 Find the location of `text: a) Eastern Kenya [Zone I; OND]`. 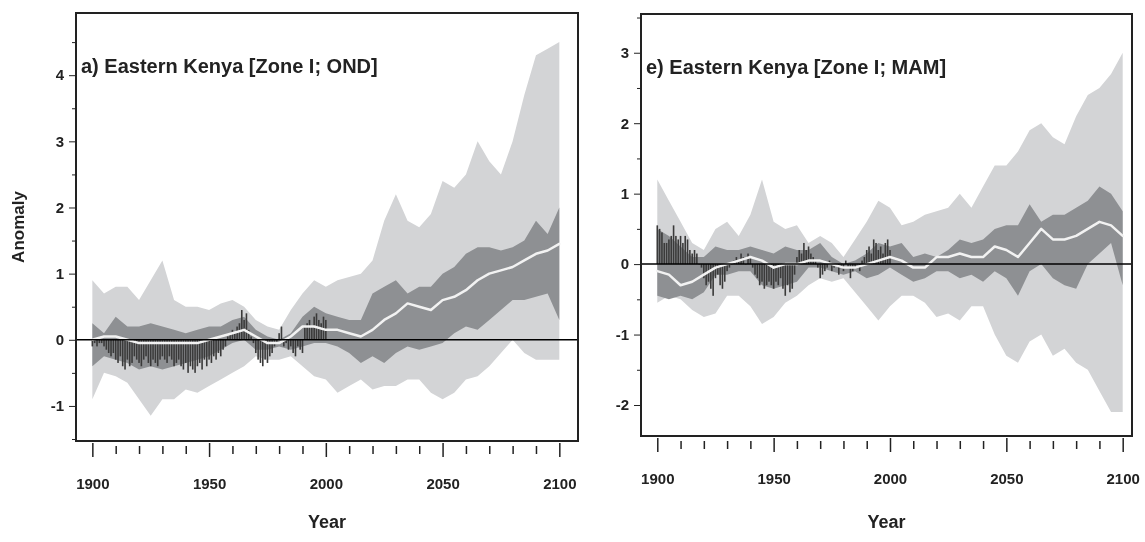

text: a) Eastern Kenya [Zone I; OND] is located at coordinates (229, 66).